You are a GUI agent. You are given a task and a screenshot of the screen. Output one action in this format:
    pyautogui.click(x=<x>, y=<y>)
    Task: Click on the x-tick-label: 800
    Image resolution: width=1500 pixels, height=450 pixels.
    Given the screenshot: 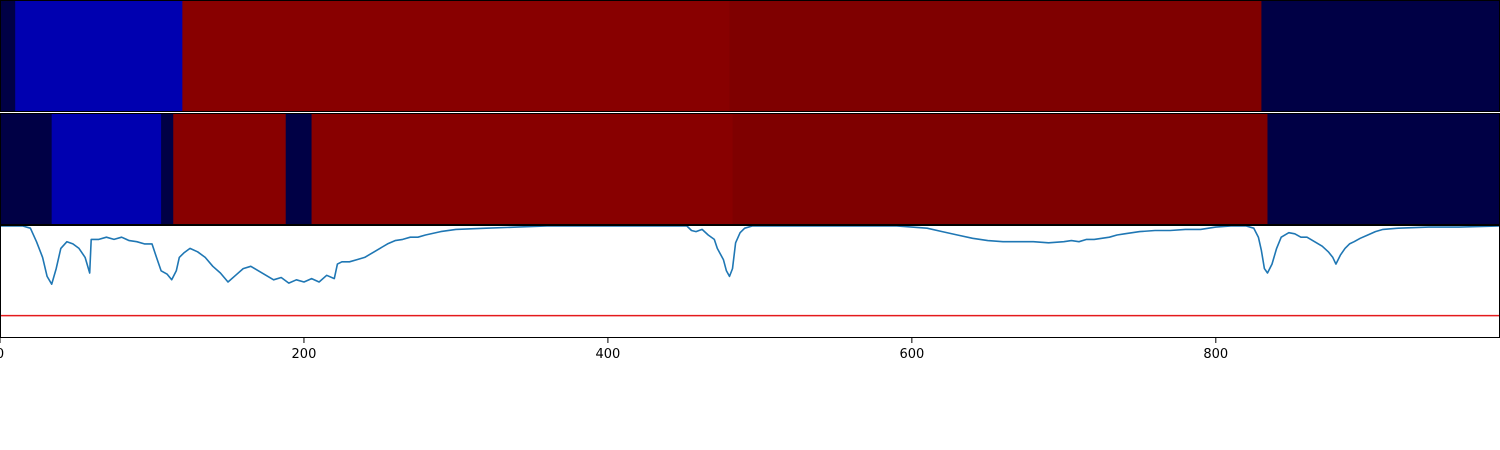 What is the action you would take?
    pyautogui.click(x=1215, y=354)
    